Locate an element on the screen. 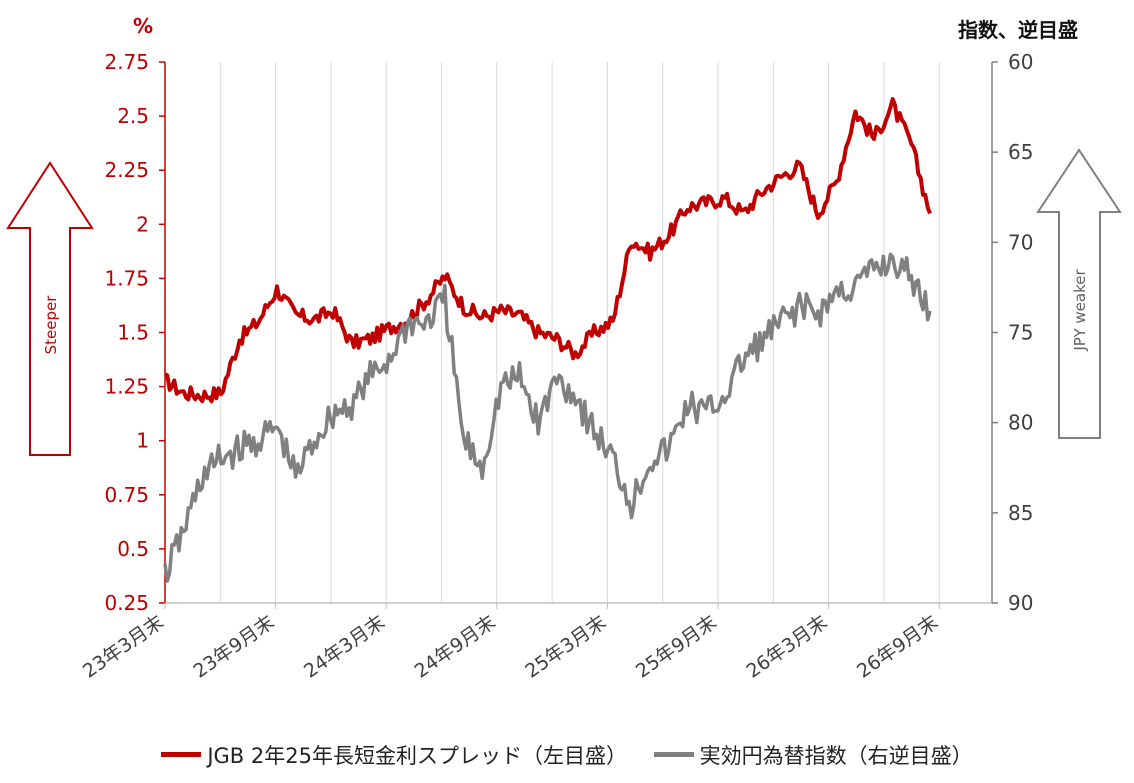 The width and height of the screenshot is (1134, 783). left-axis-unit: % is located at coordinates (143, 26).